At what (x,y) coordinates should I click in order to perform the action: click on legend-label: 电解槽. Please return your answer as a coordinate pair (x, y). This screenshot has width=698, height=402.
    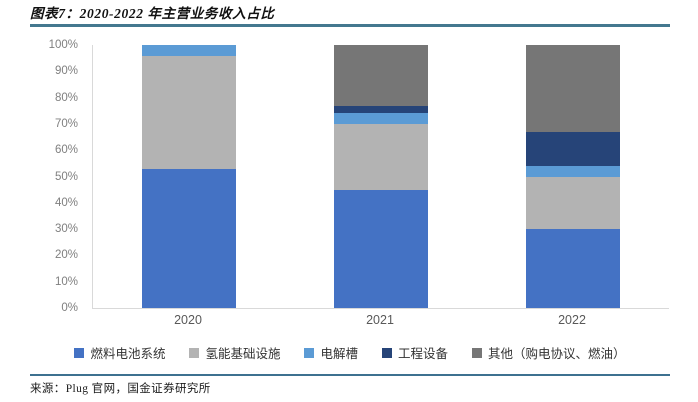
    Looking at the image, I should click on (339, 354).